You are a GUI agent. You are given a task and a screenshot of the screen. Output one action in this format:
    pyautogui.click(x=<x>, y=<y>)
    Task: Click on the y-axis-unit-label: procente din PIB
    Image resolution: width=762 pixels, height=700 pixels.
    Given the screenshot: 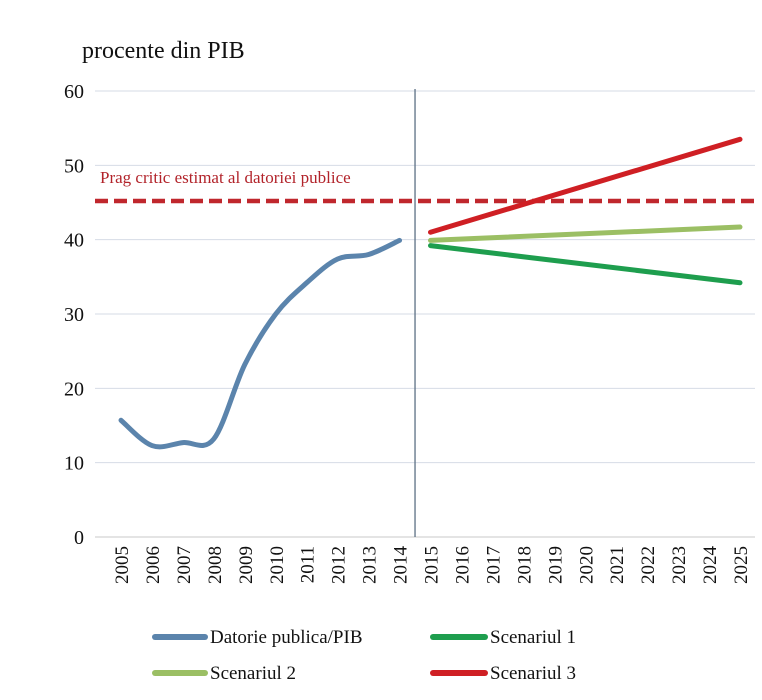 What is the action you would take?
    pyautogui.click(x=163, y=51)
    